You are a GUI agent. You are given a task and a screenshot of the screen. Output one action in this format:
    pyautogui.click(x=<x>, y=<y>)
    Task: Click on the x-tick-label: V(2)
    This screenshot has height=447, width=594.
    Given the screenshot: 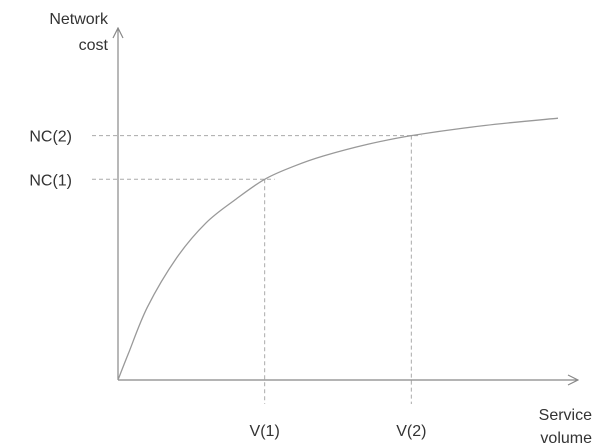 What is the action you would take?
    pyautogui.click(x=411, y=431)
    